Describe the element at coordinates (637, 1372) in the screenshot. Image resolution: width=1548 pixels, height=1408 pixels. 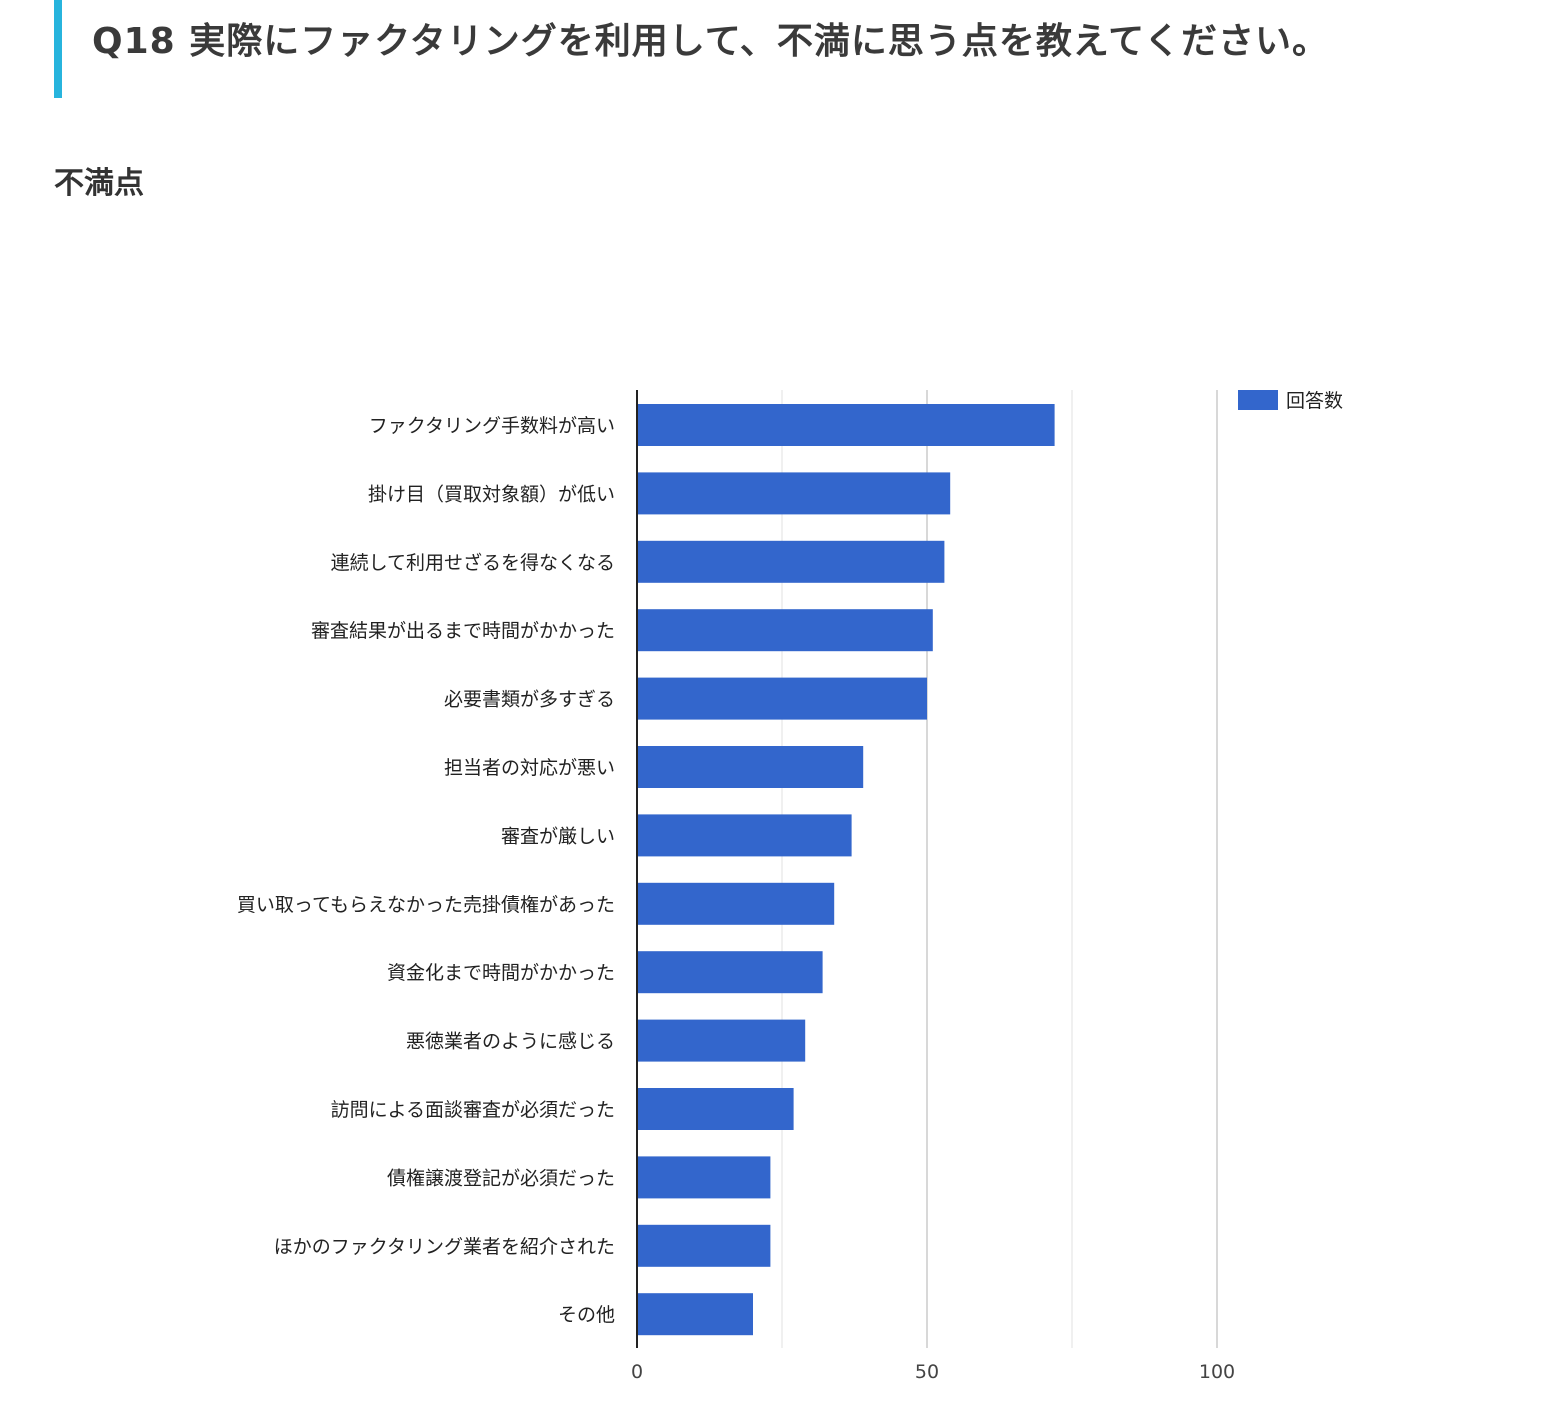
I see `x-tick-label-0: 0` at that location.